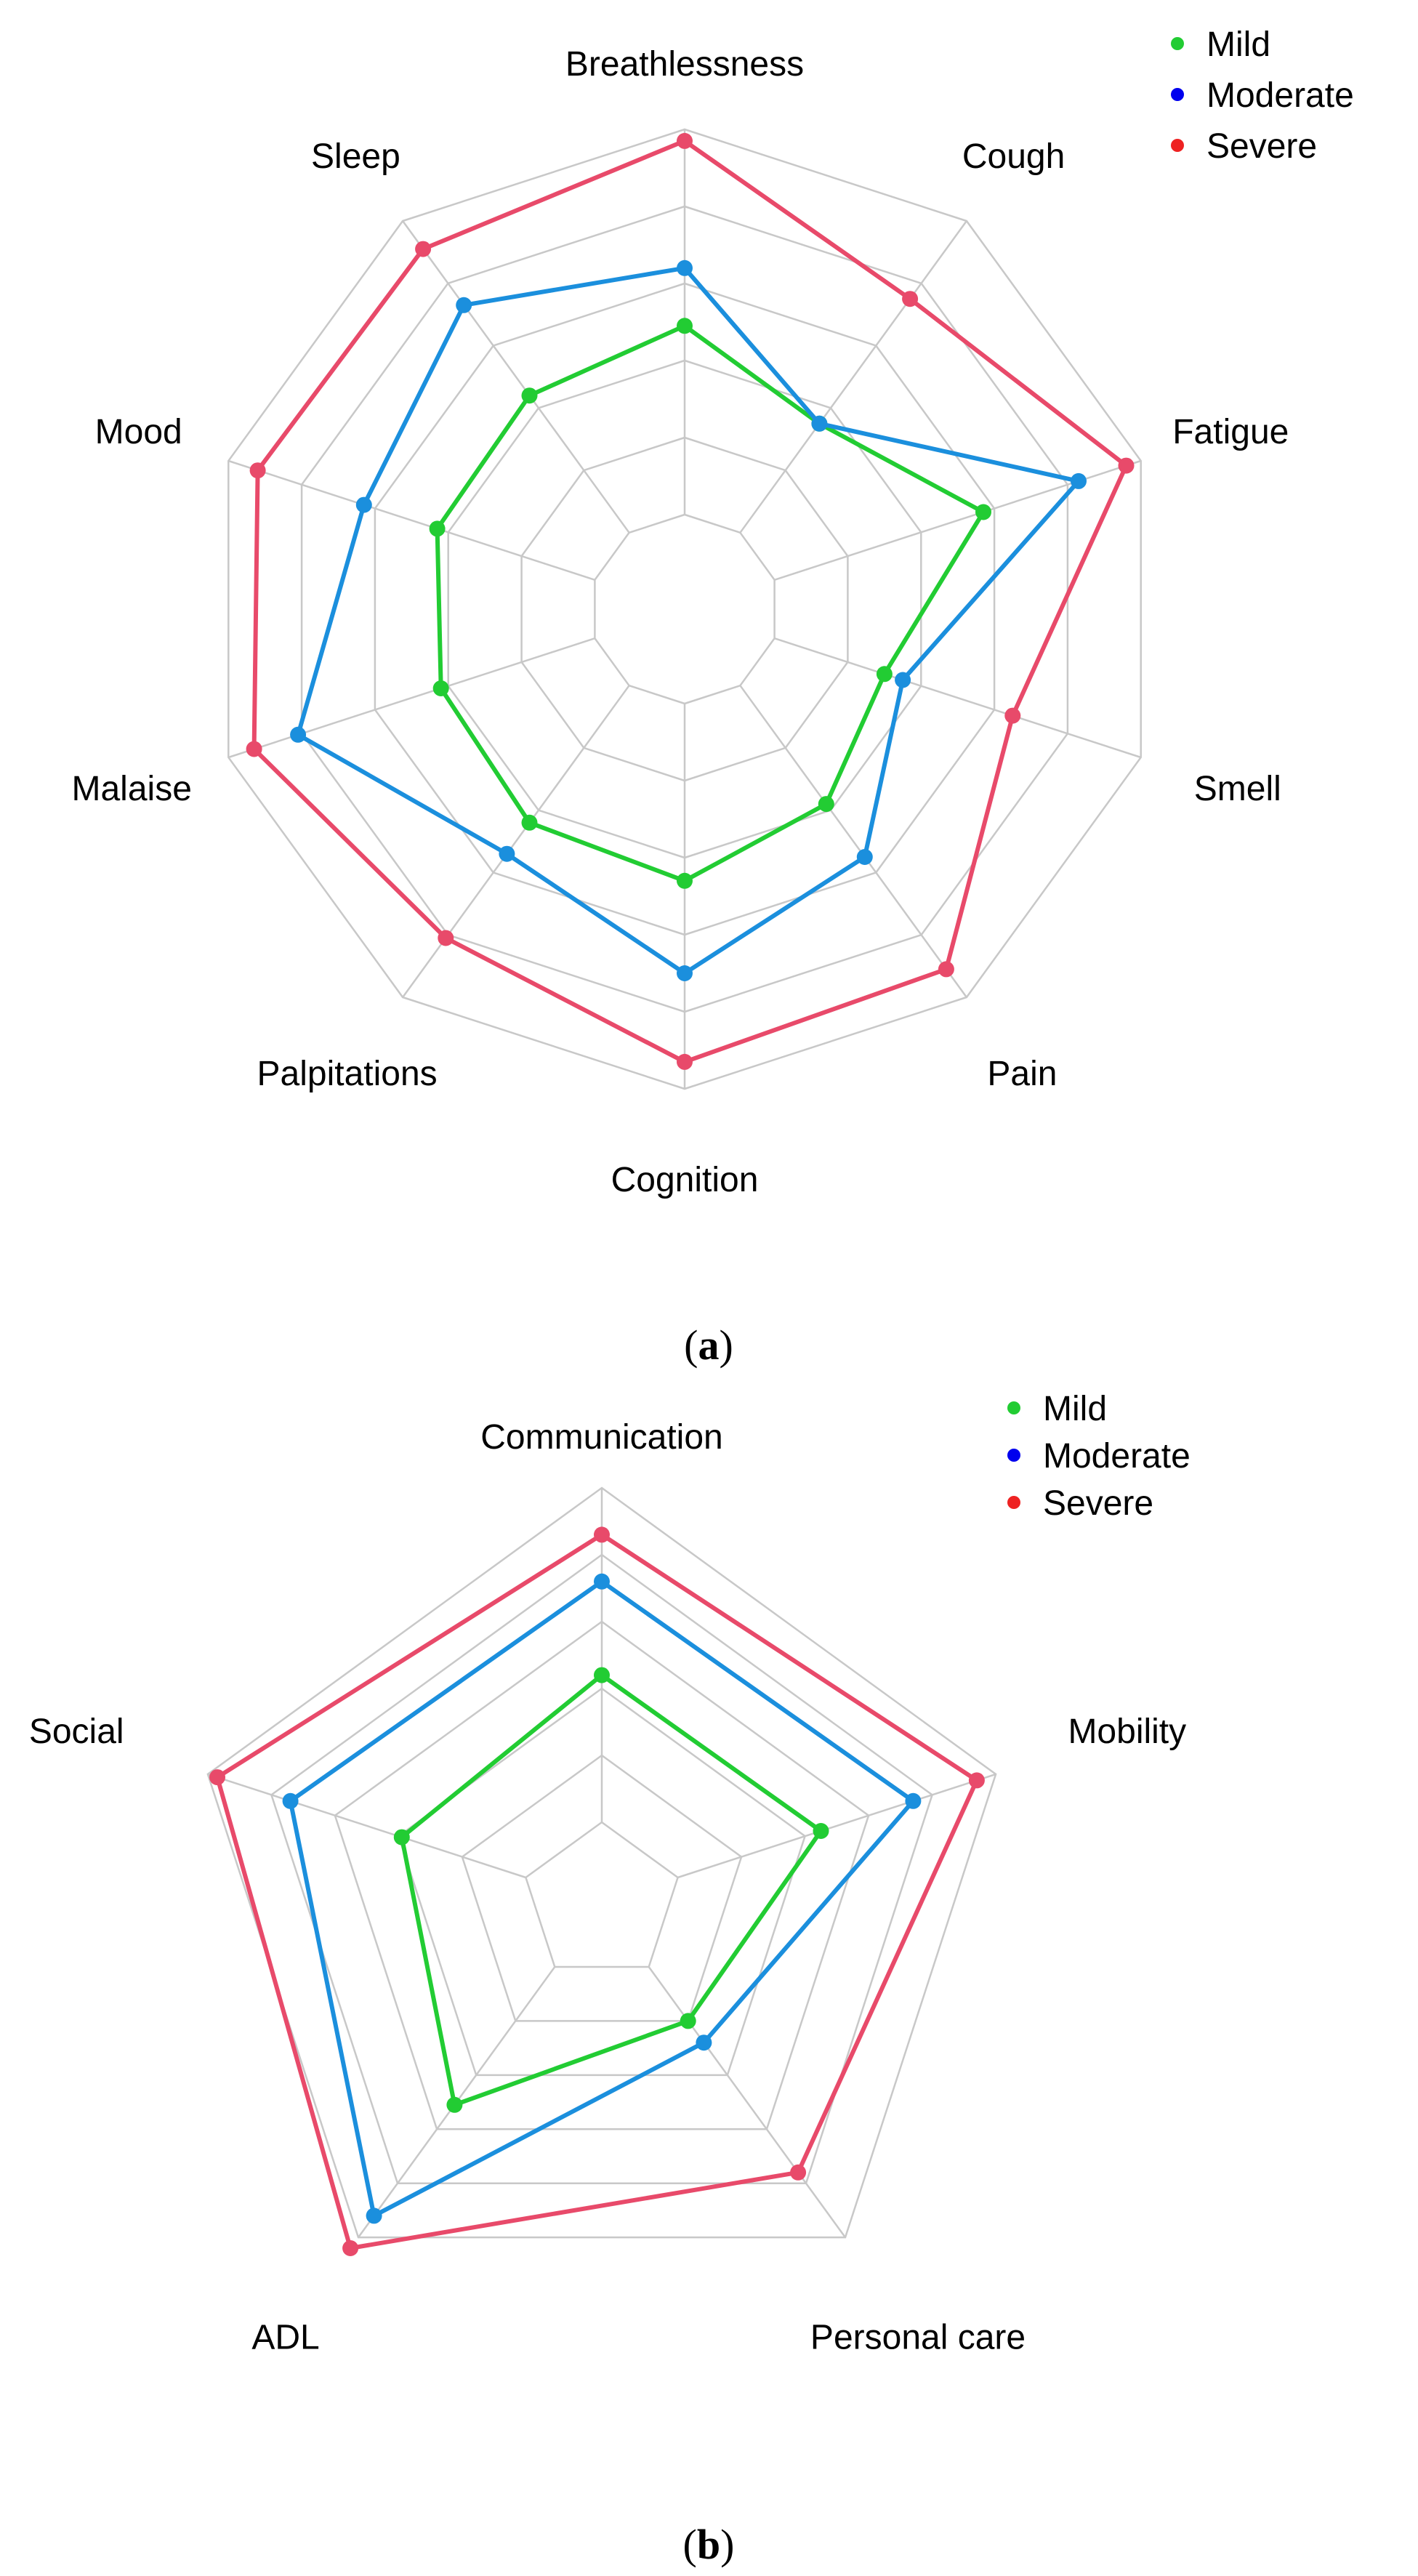 This screenshot has height=2576, width=1418. What do you see at coordinates (983, 512) in the screenshot?
I see `point-mild-fatigue` at bounding box center [983, 512].